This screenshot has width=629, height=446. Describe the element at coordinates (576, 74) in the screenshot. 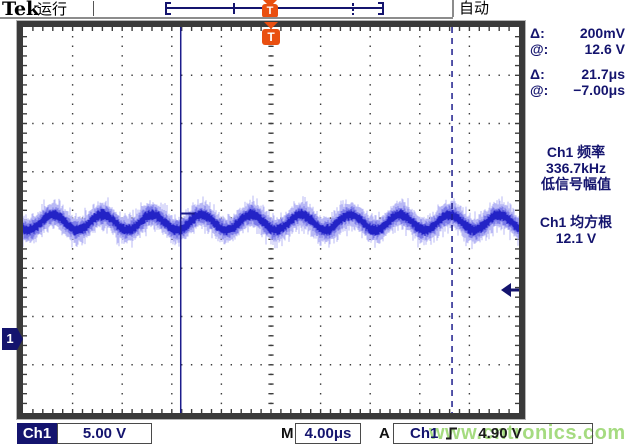

I see `cursor-delta-t-row: Δ: 21.7μs` at that location.